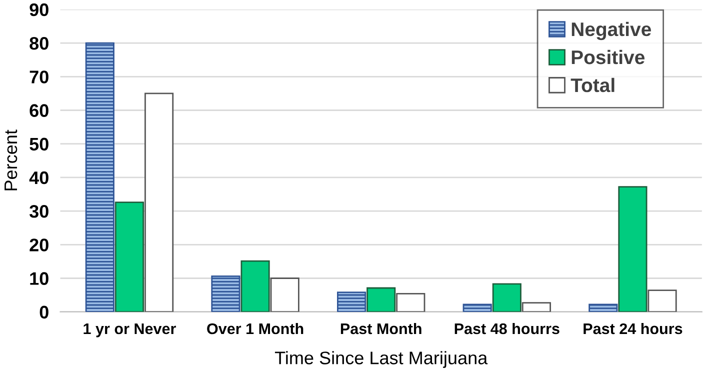 The width and height of the screenshot is (709, 378). Describe the element at coordinates (39, 144) in the screenshot. I see `y-tick-label: 50` at that location.